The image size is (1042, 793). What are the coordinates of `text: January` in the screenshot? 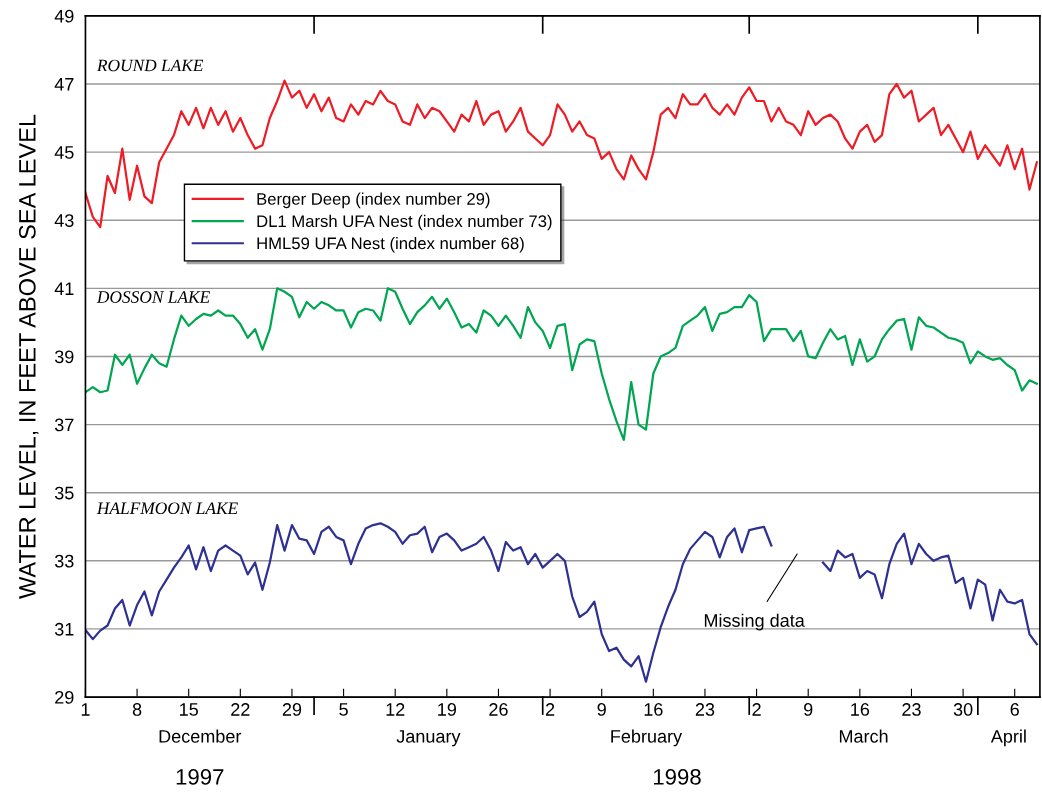 It's located at (428, 738).